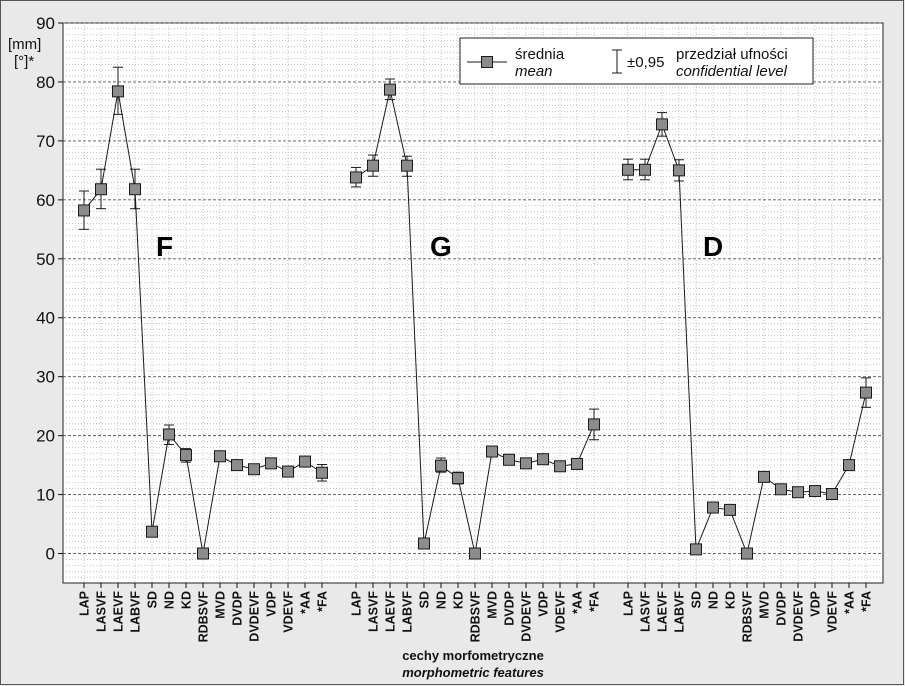  I want to click on group-label-g: G, so click(441, 246).